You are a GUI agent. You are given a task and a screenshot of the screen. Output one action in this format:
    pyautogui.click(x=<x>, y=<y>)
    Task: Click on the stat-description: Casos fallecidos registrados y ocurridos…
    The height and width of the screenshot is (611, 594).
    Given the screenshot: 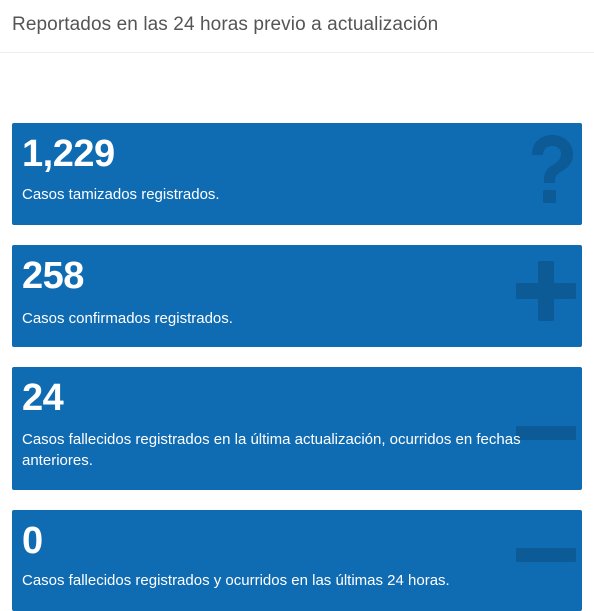 What is the action you would take?
    pyautogui.click(x=236, y=580)
    